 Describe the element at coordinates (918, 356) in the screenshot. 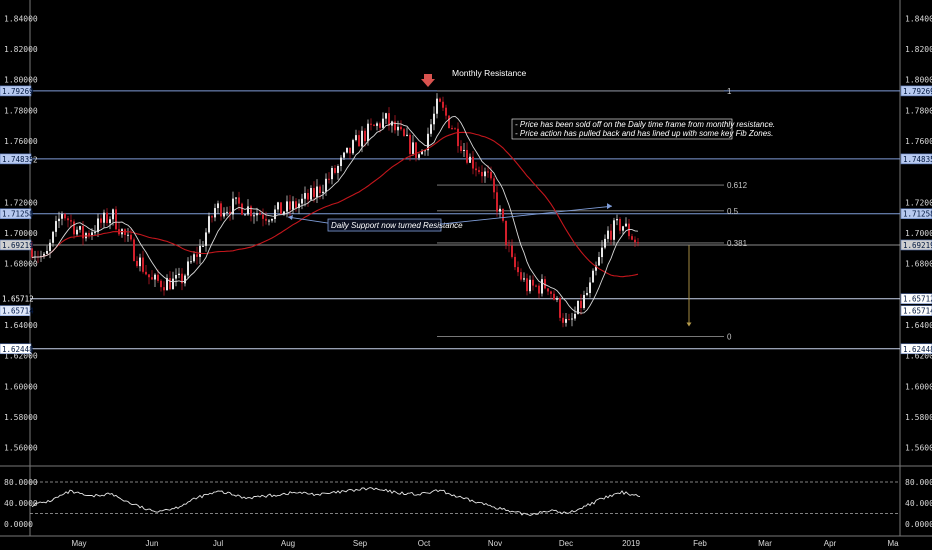

I see `y-tick-right: 1.62000` at that location.